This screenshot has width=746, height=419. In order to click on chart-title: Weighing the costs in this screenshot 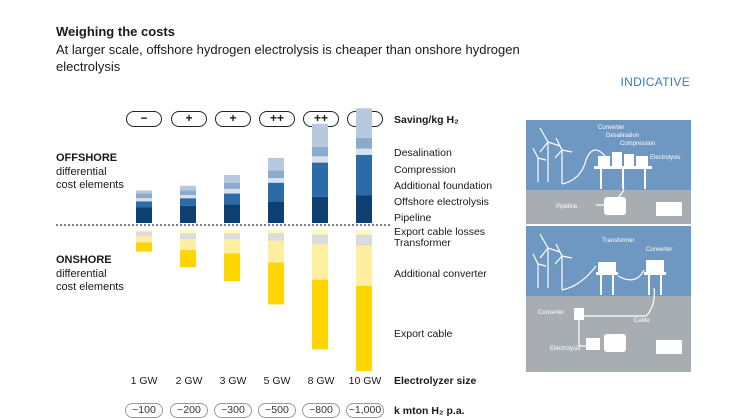, I will do `click(115, 31)`.